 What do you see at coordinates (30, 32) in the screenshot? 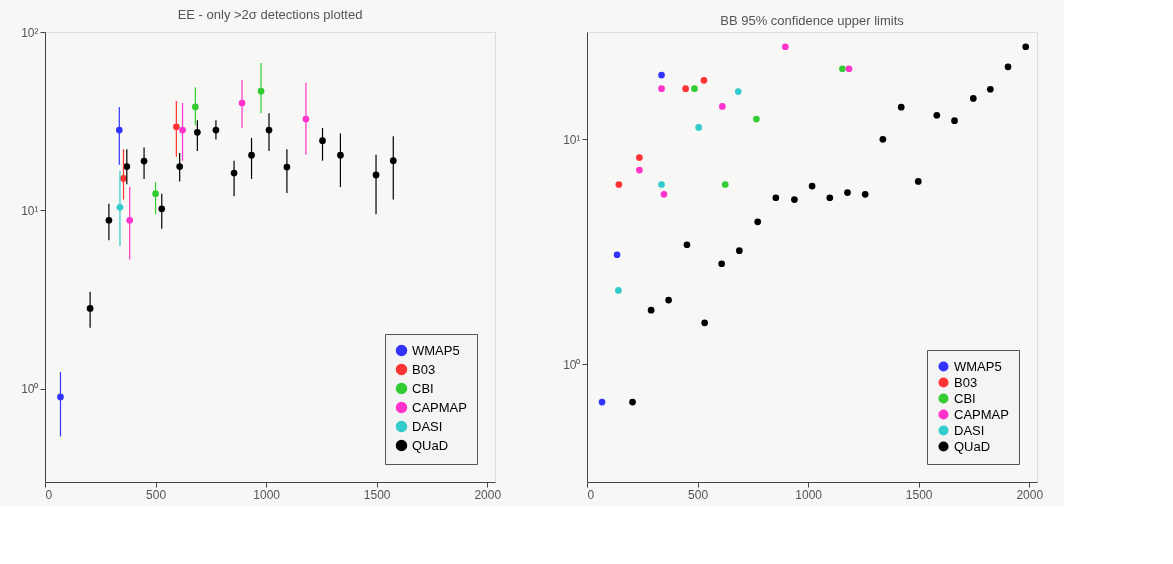
I see `y-tick-label: 10²` at bounding box center [30, 32].